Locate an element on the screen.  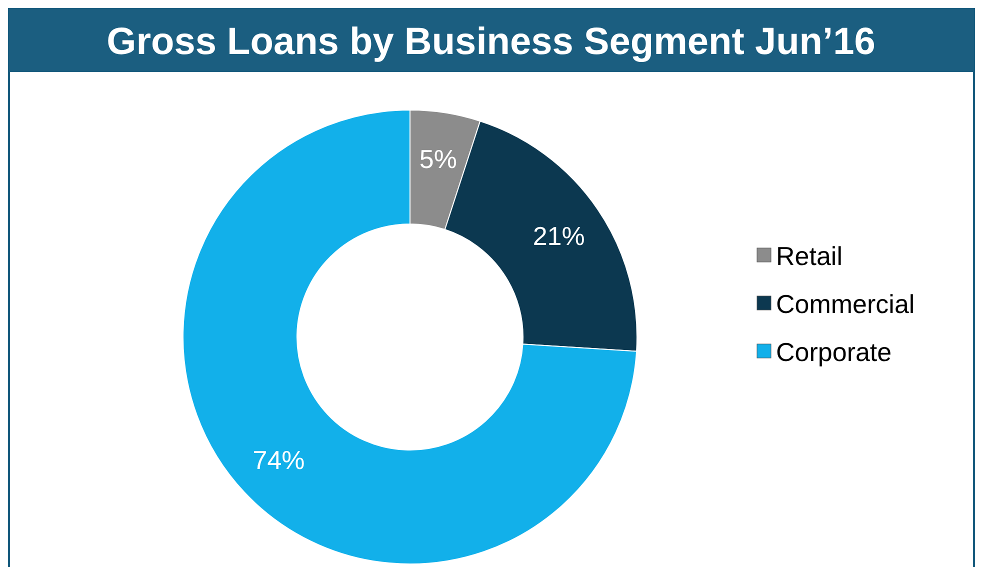
data-label: 74% is located at coordinates (278, 460).